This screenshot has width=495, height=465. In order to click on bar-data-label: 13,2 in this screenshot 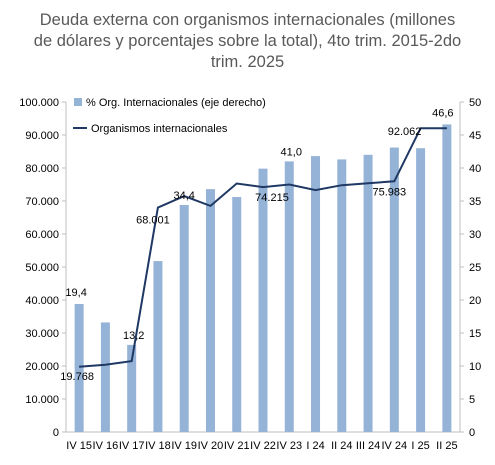, I will do `click(133, 336)`.